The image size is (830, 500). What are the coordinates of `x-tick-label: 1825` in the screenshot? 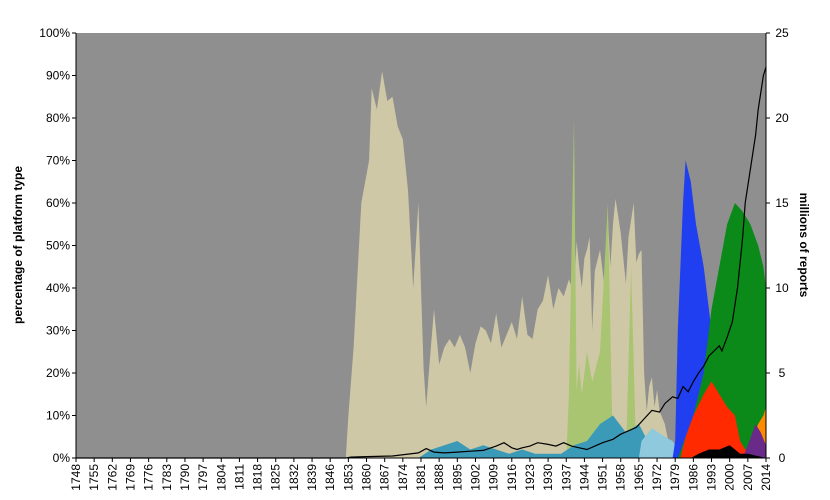 It's located at (276, 477).